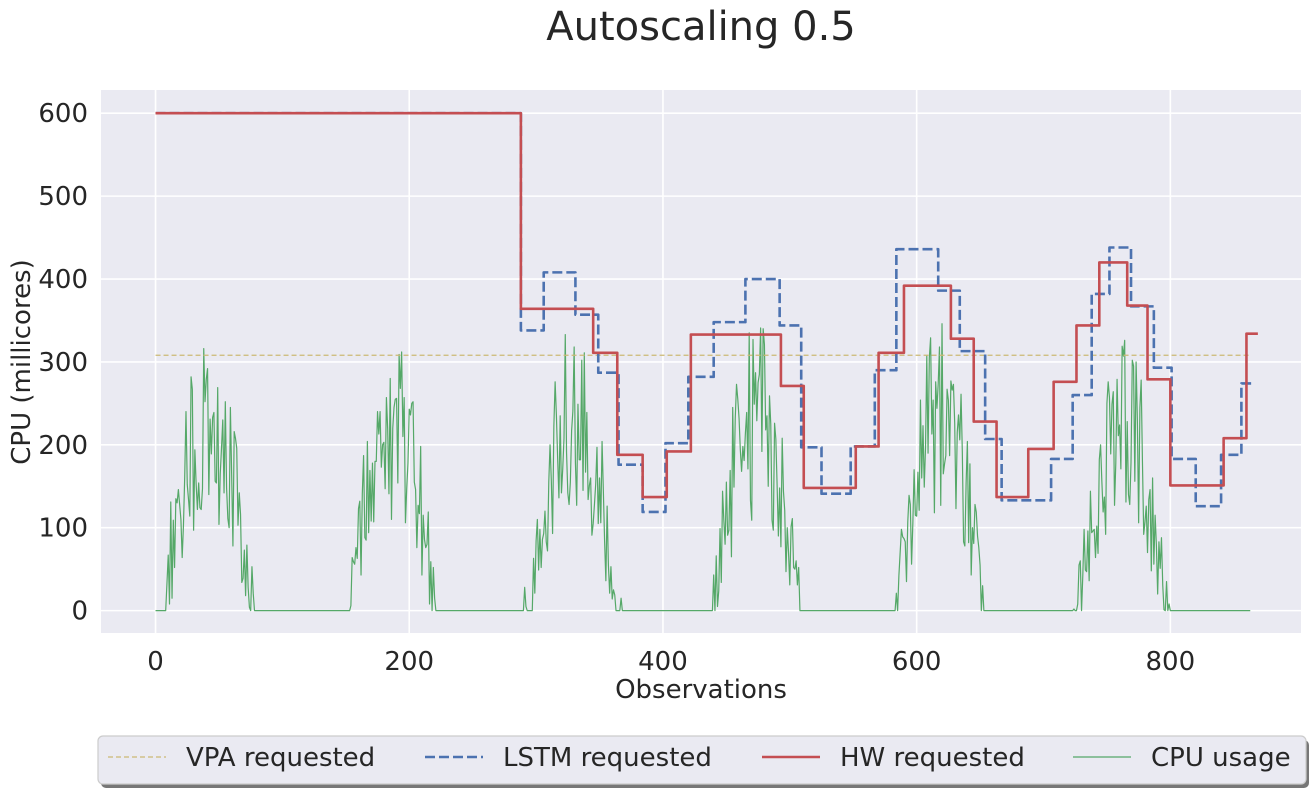 The width and height of the screenshot is (1315, 793). Describe the element at coordinates (63, 446) in the screenshot. I see `y-tick-label: 200` at that location.